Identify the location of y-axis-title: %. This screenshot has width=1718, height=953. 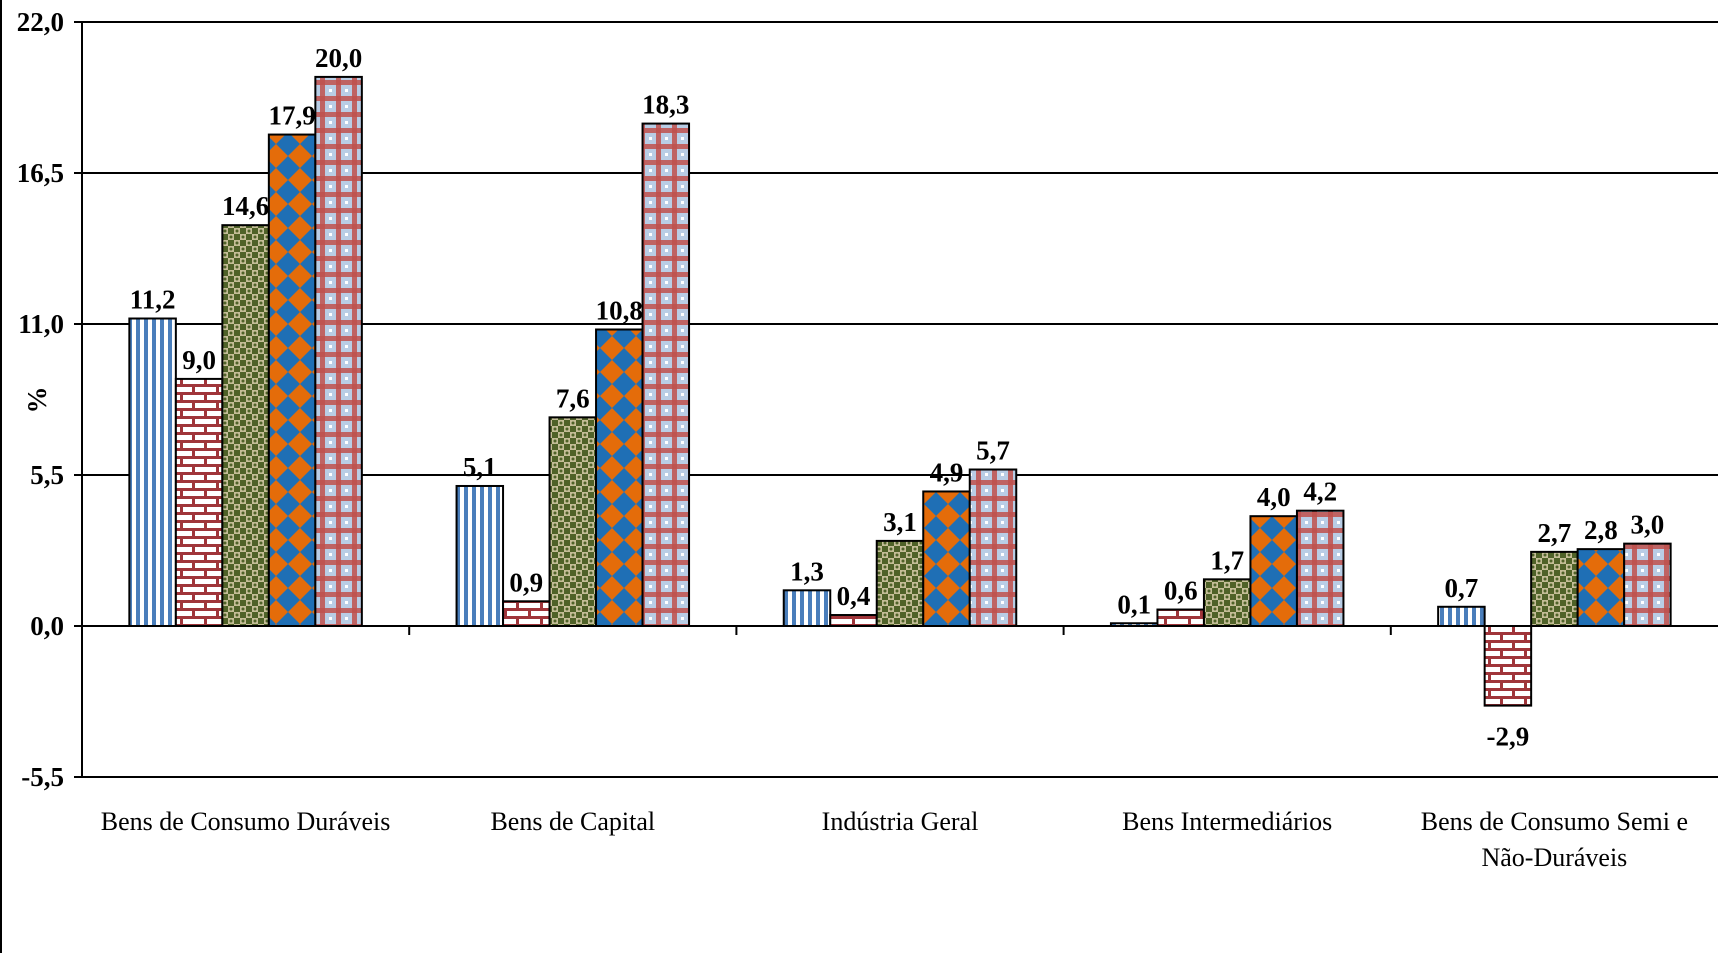
(37, 400).